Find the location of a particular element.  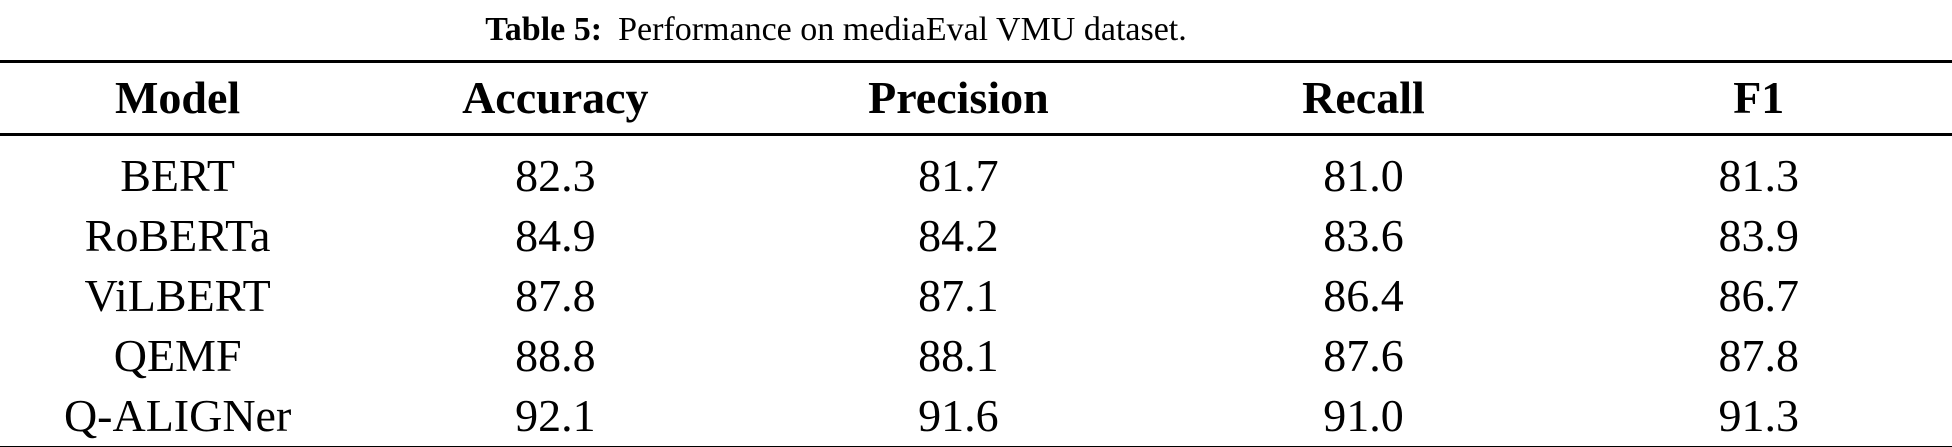

cell-precision: 84.2 is located at coordinates (958, 235).